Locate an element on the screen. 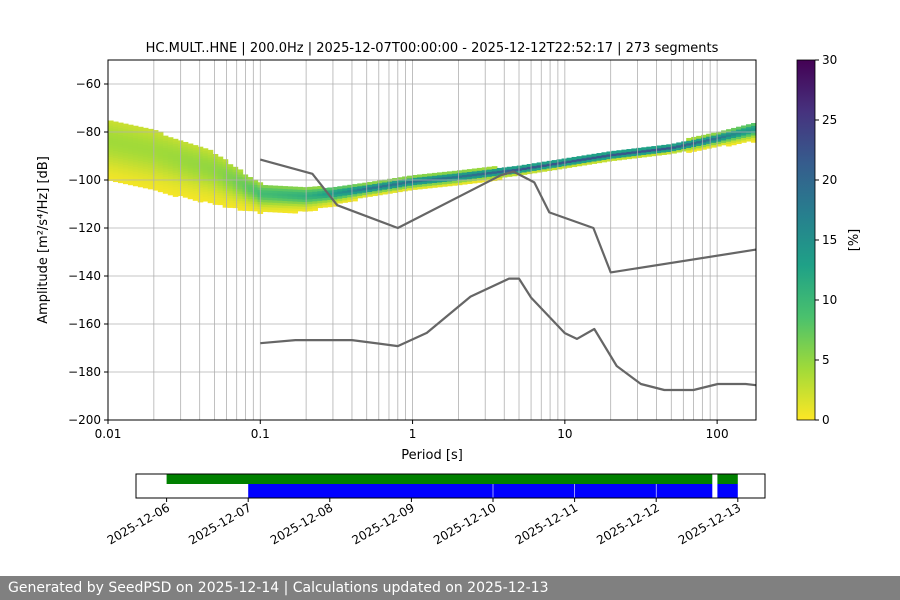 This screenshot has height=600, width=900. y-tick-label: −160 is located at coordinates (84, 324).